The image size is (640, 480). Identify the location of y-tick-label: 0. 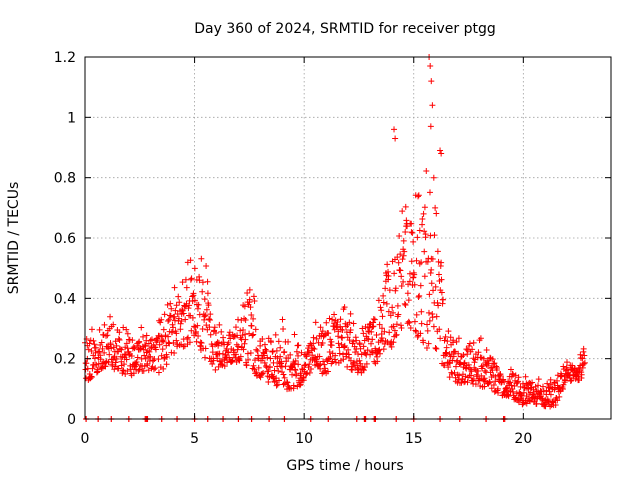
(71, 420).